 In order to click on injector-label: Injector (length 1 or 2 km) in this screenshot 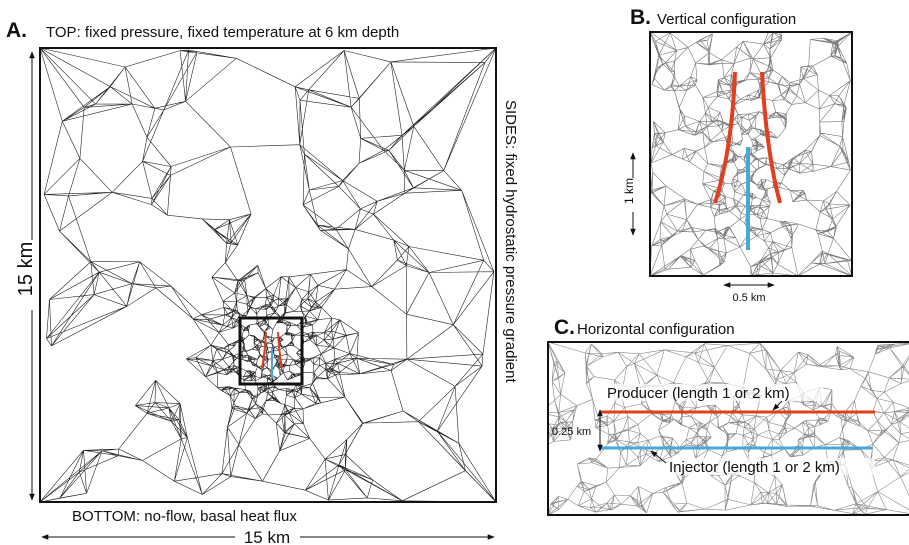, I will do `click(754, 467)`.